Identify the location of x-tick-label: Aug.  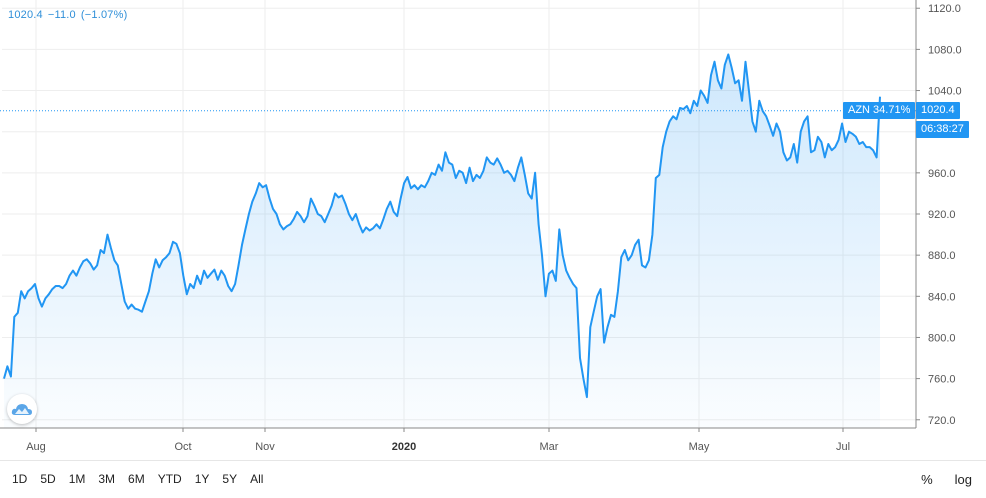
(36, 447).